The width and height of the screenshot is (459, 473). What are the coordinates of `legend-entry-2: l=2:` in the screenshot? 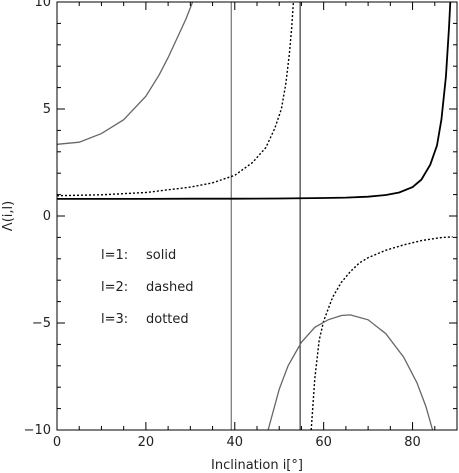 It's located at (114, 287).